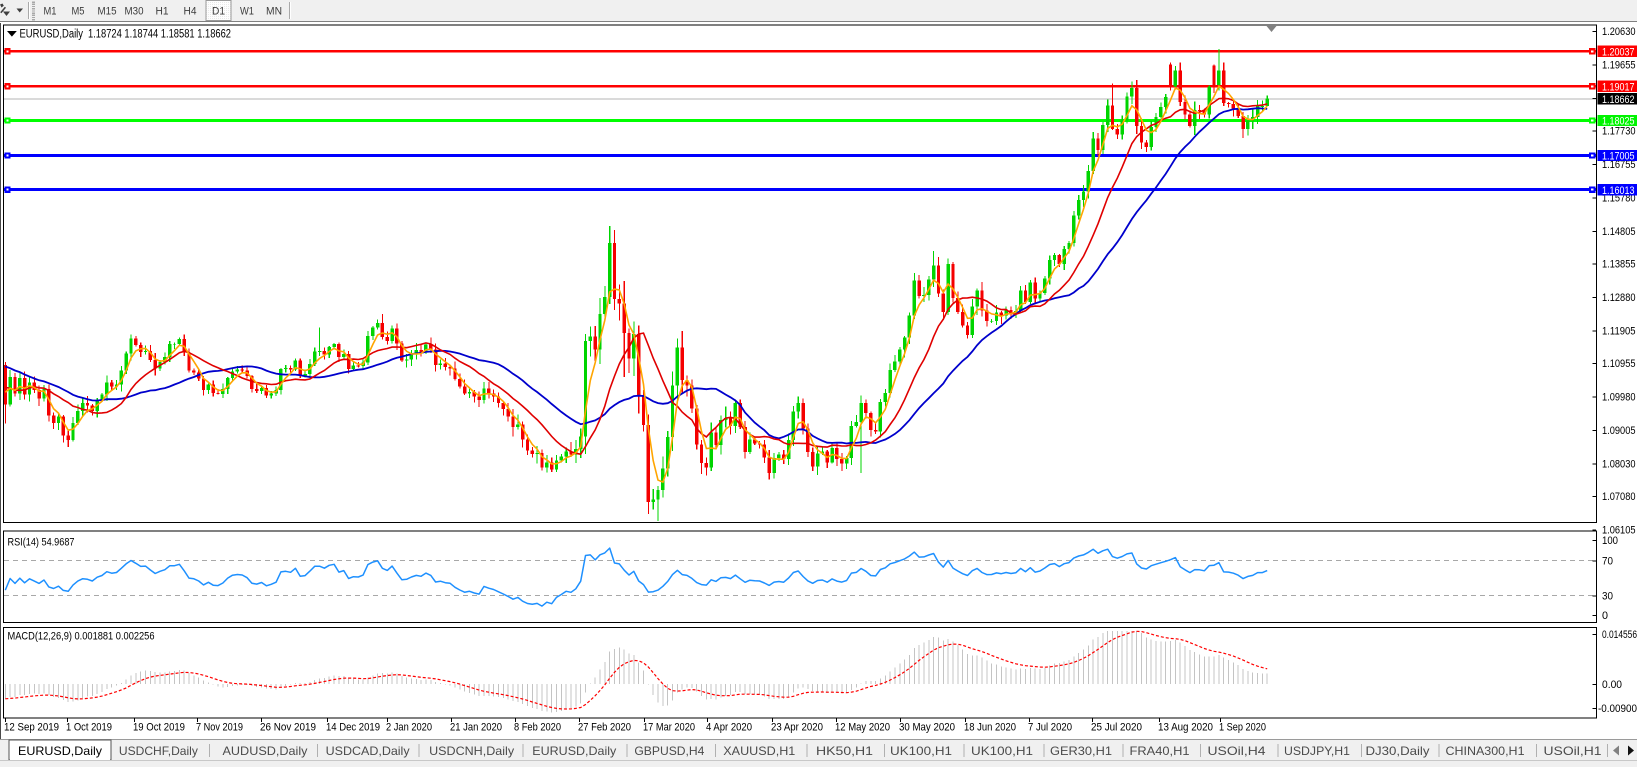  Describe the element at coordinates (219, 728) in the screenshot. I see `svg-text: 7 Nov 2019` at that location.